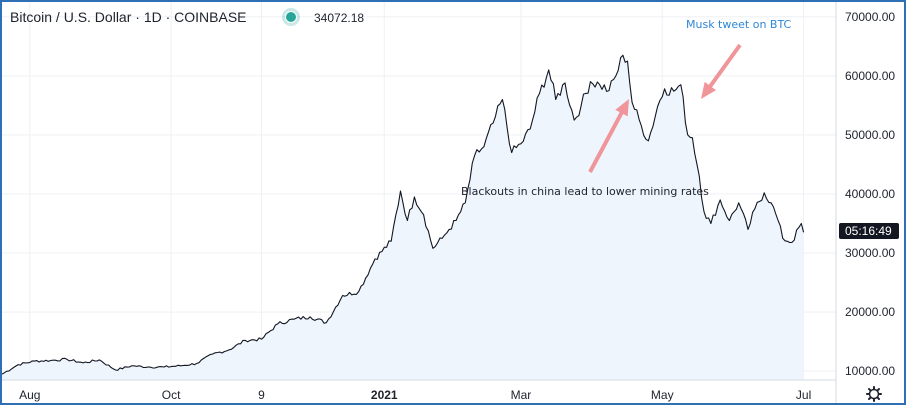  Describe the element at coordinates (384, 395) in the screenshot. I see `x-tick-label: 2021` at that location.